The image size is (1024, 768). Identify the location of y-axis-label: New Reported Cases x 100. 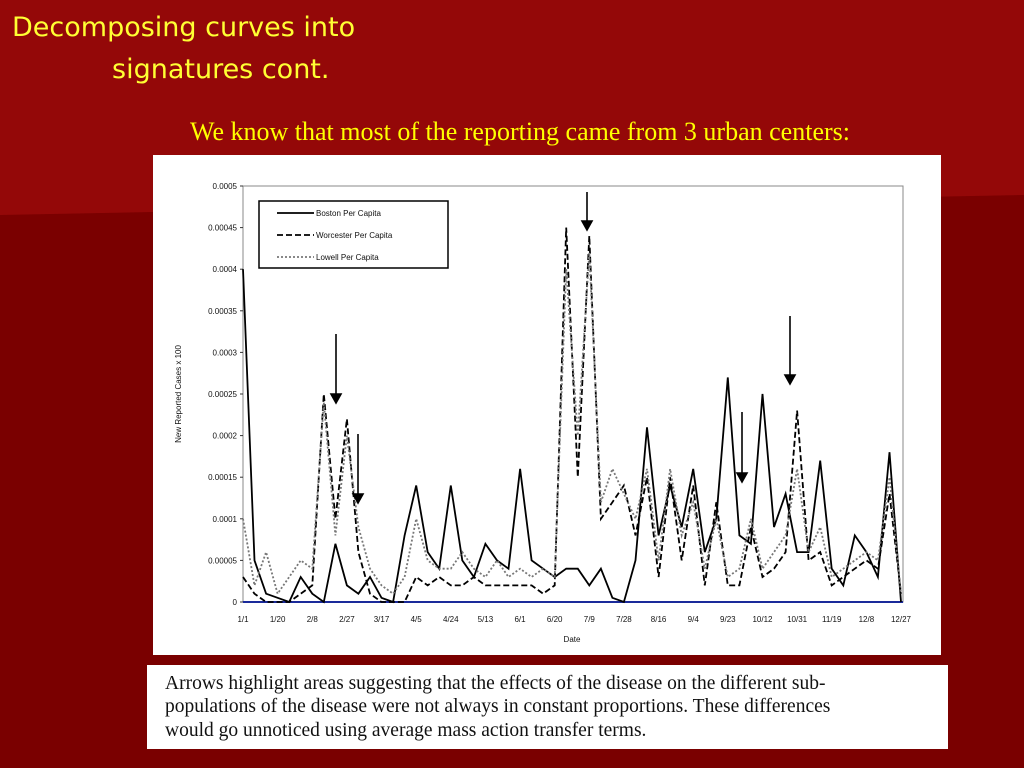
(178, 394).